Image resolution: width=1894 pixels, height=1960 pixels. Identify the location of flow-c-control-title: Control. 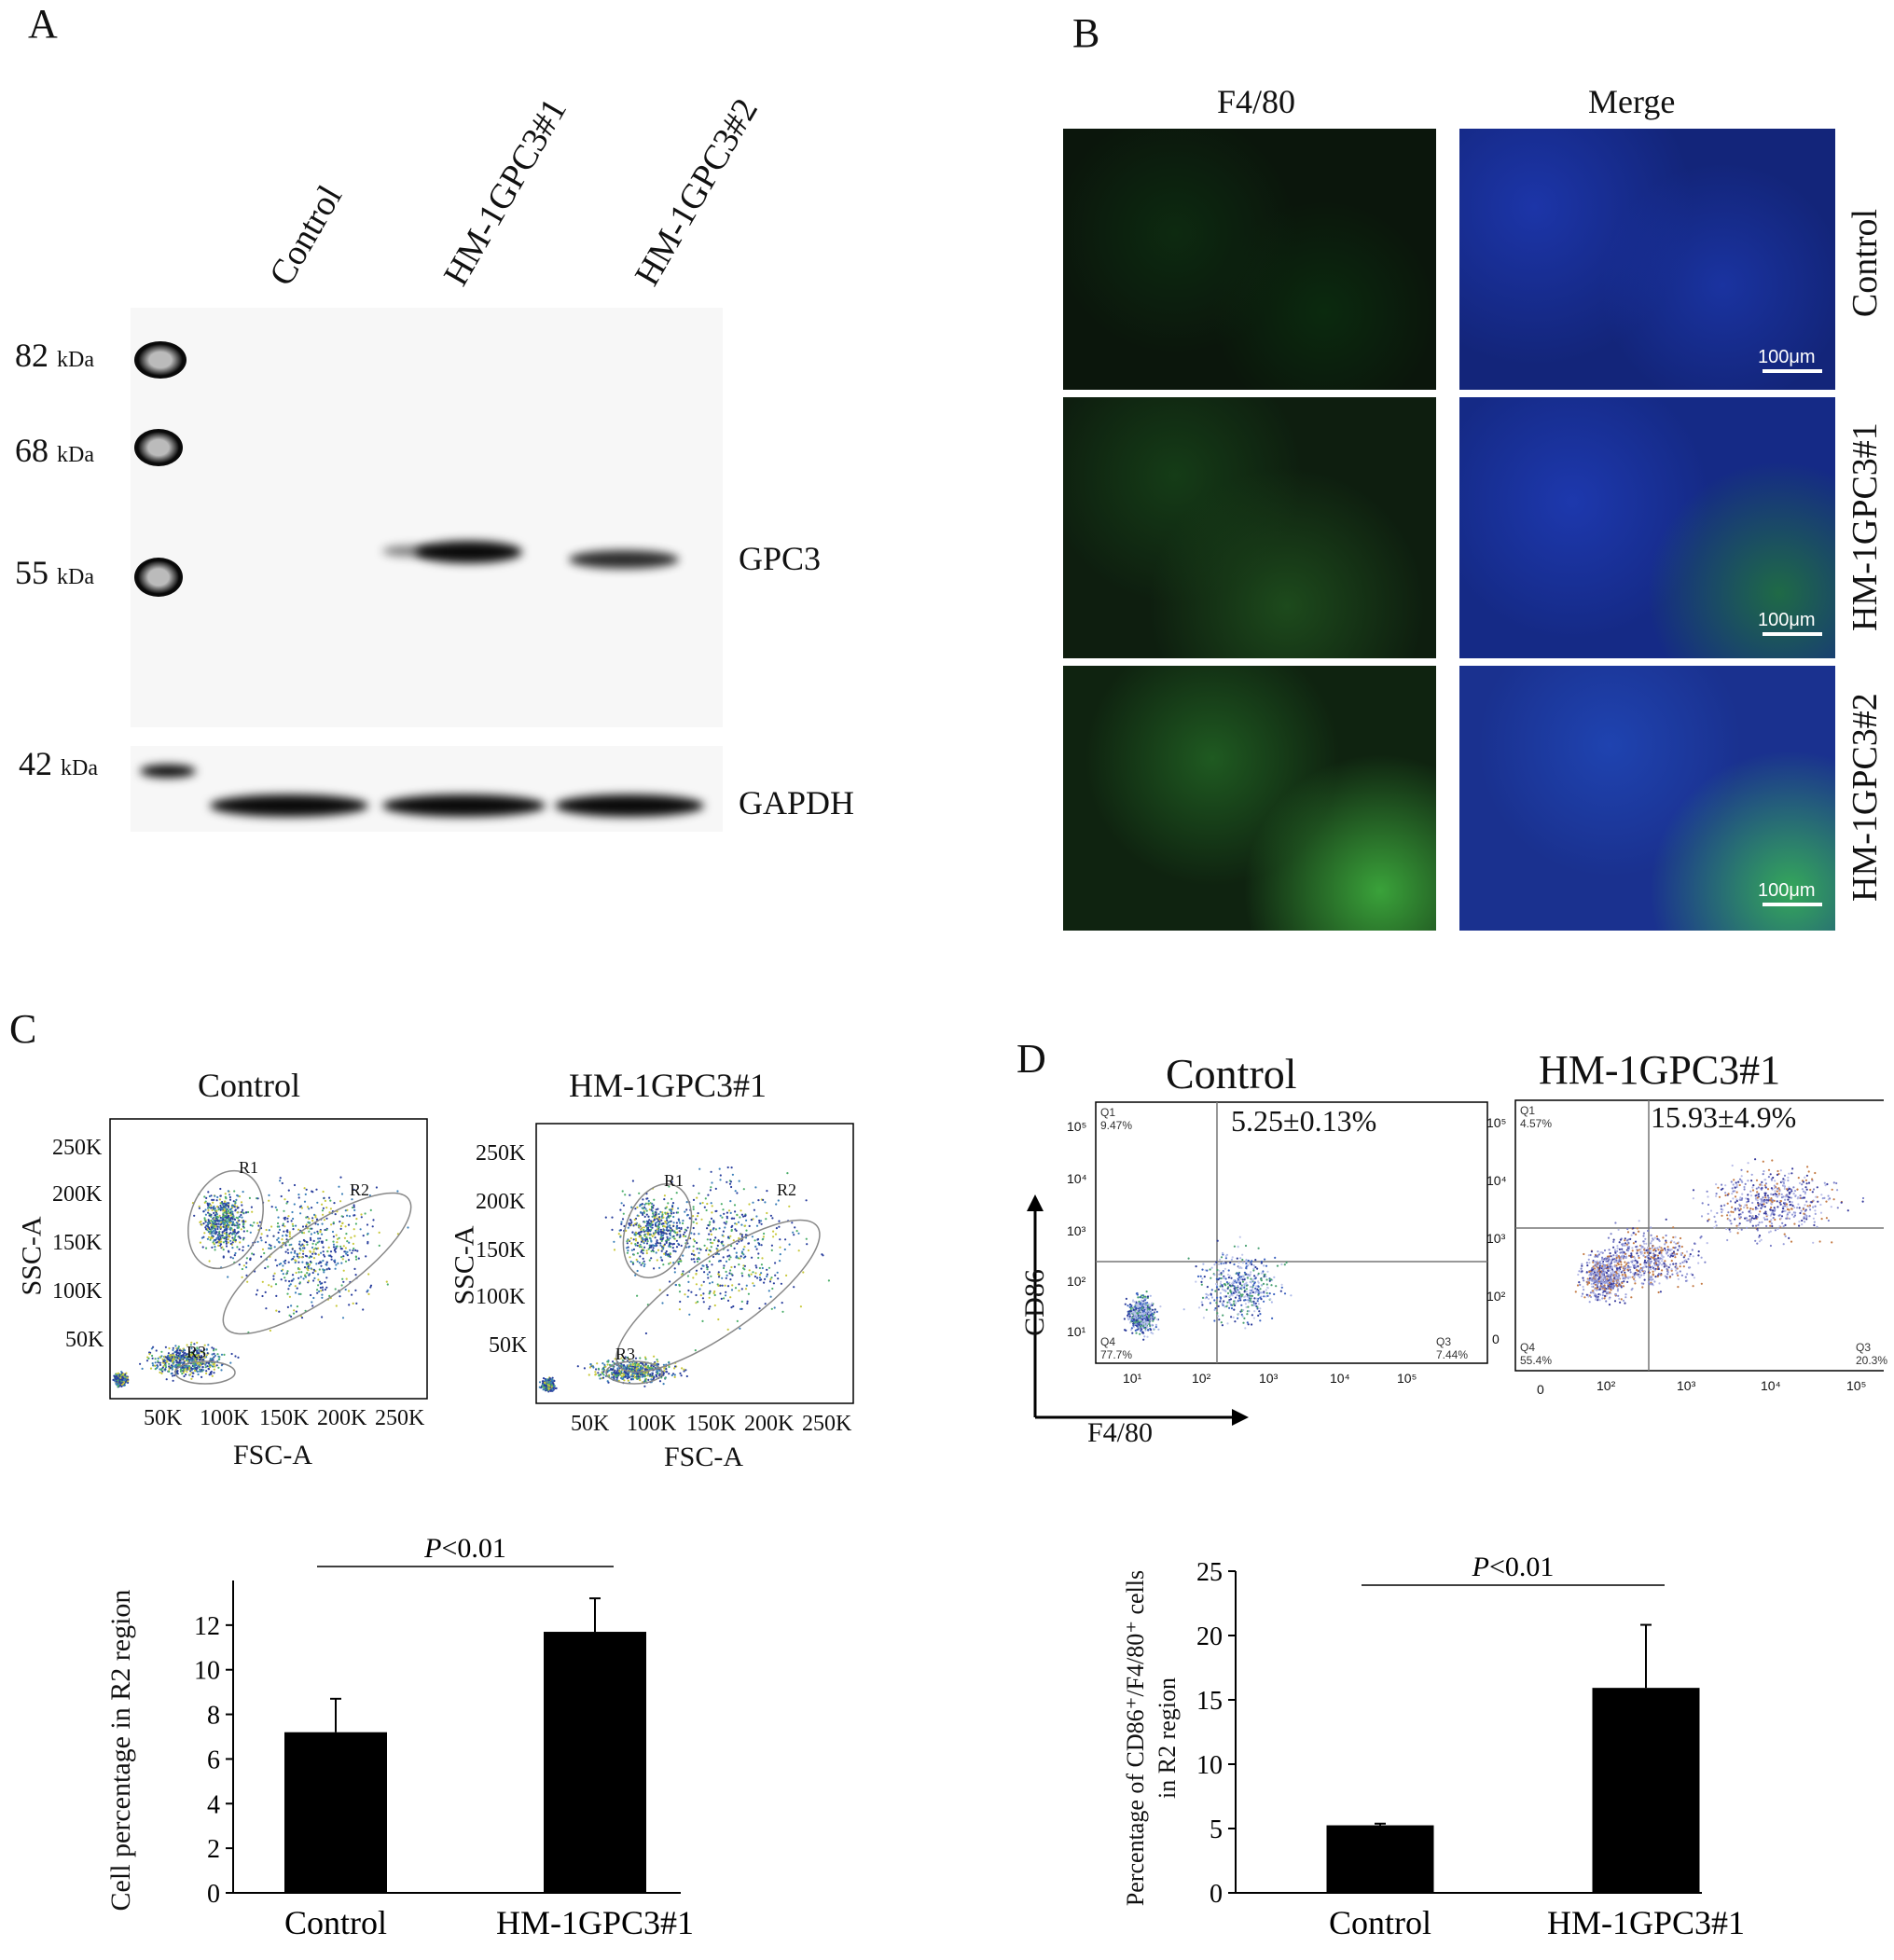
(249, 1086).